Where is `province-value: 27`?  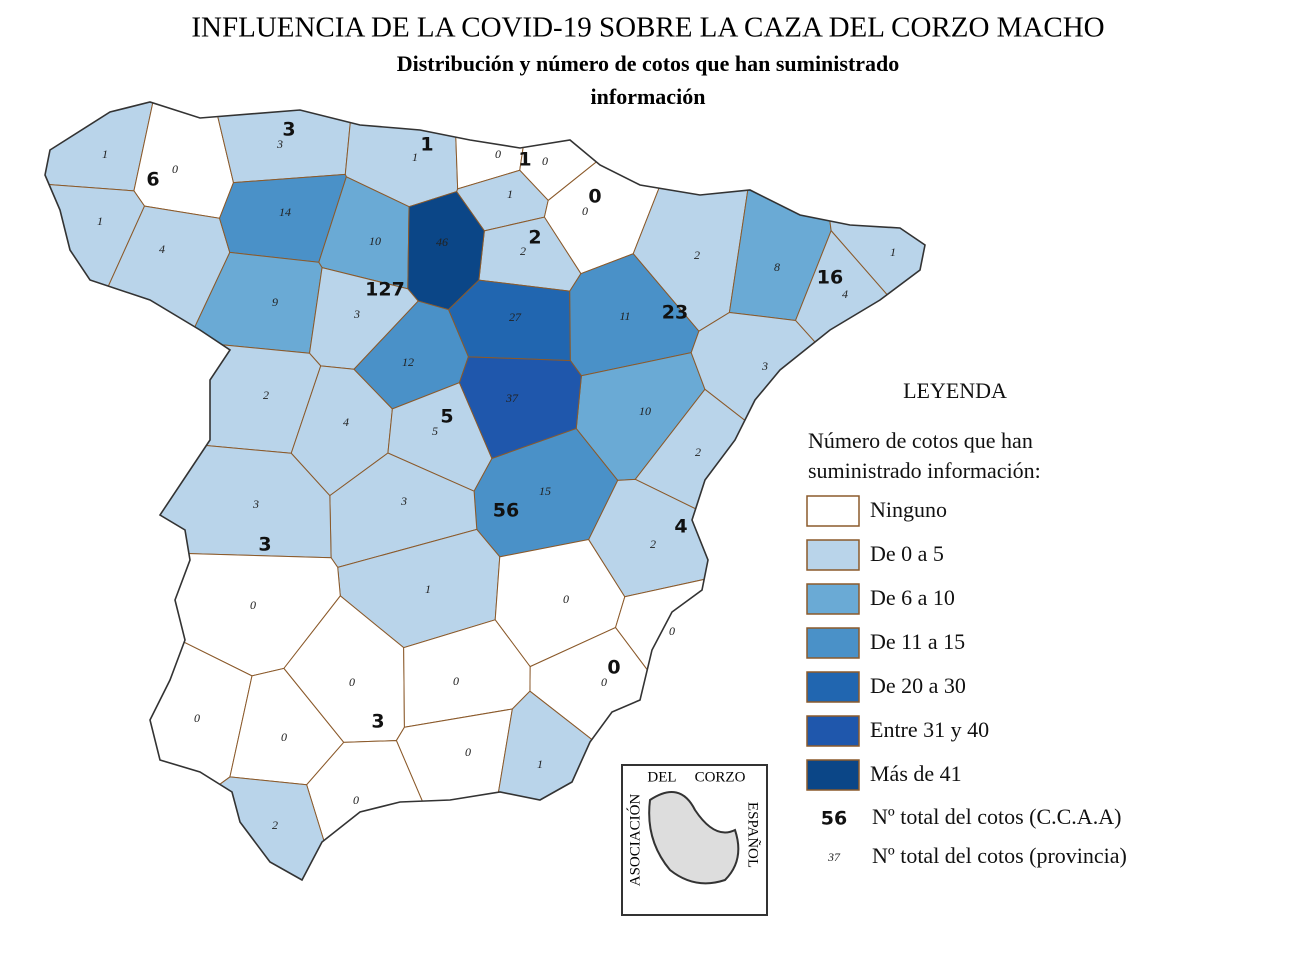 province-value: 27 is located at coordinates (515, 317).